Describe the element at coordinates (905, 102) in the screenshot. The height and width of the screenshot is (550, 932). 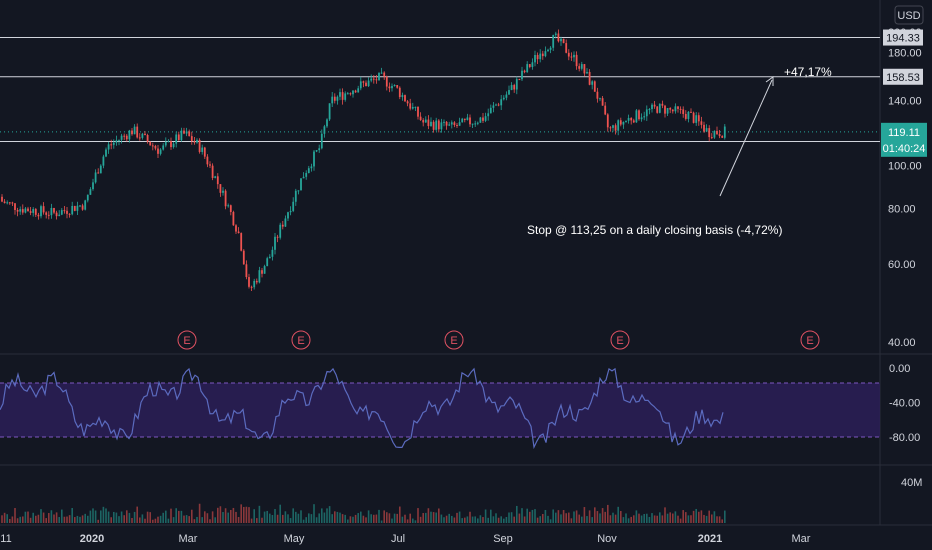
I see `price-tick-label: 140.00` at that location.